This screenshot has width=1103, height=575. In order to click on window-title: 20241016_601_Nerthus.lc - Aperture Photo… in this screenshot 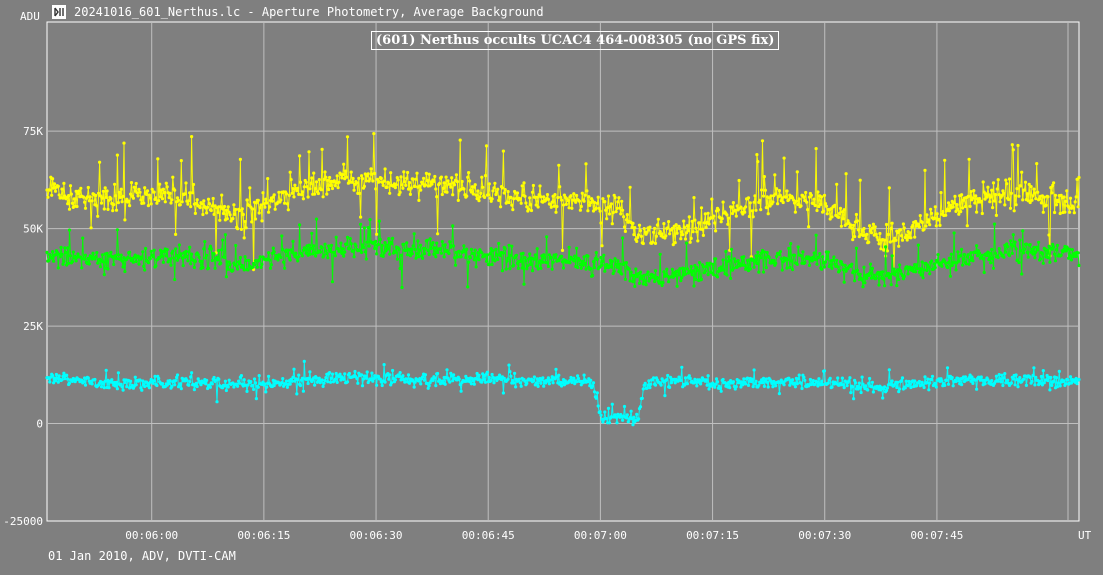, I will do `click(309, 12)`.